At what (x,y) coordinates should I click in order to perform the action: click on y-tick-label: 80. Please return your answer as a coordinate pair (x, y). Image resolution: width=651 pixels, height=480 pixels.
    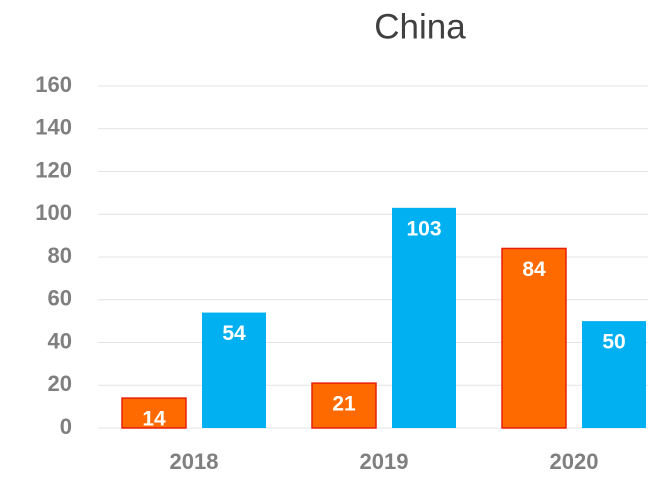
    Looking at the image, I should click on (60, 255).